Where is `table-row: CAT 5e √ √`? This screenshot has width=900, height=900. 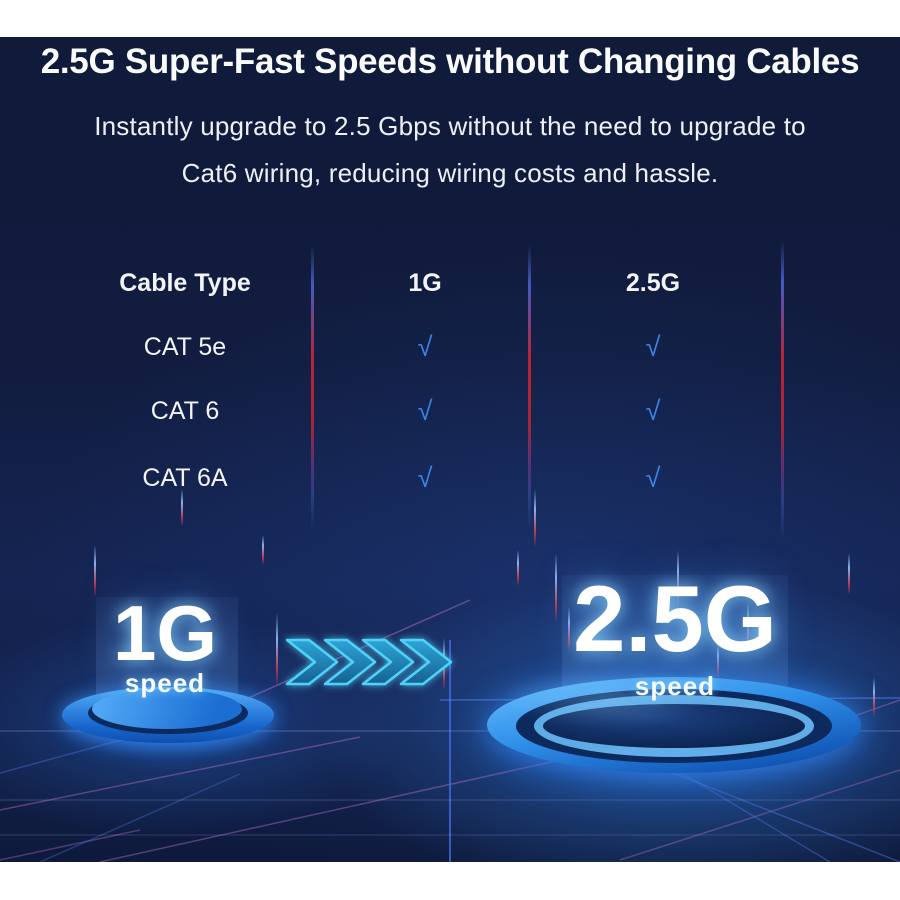
table-row: CAT 5e √ √ is located at coordinates (450, 347).